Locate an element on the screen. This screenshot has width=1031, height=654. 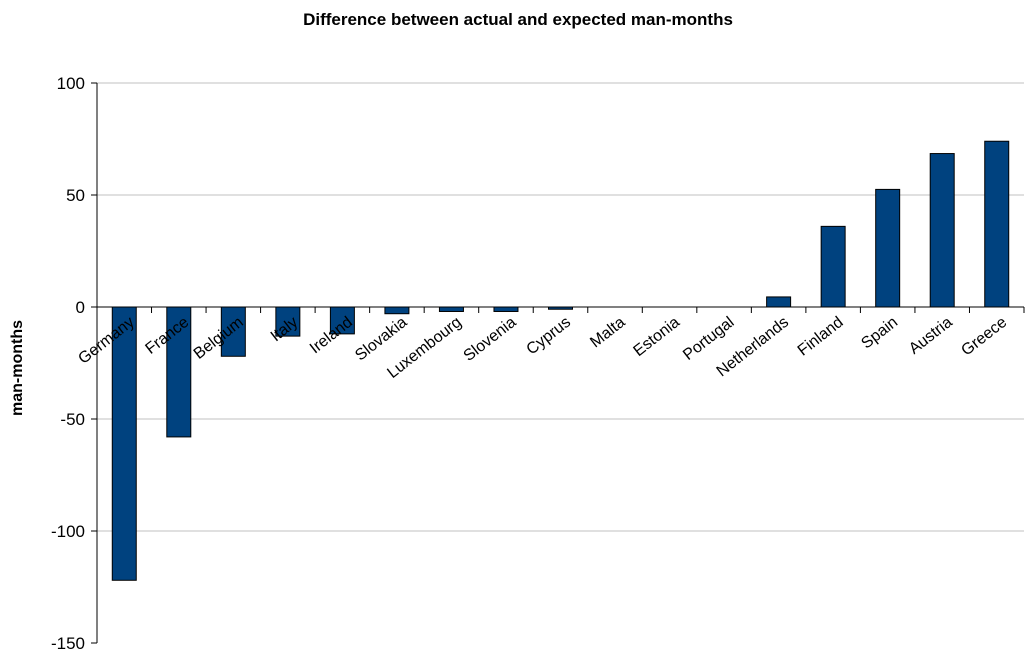
x-category-label-cyprus: Cyprus is located at coordinates (549, 336).